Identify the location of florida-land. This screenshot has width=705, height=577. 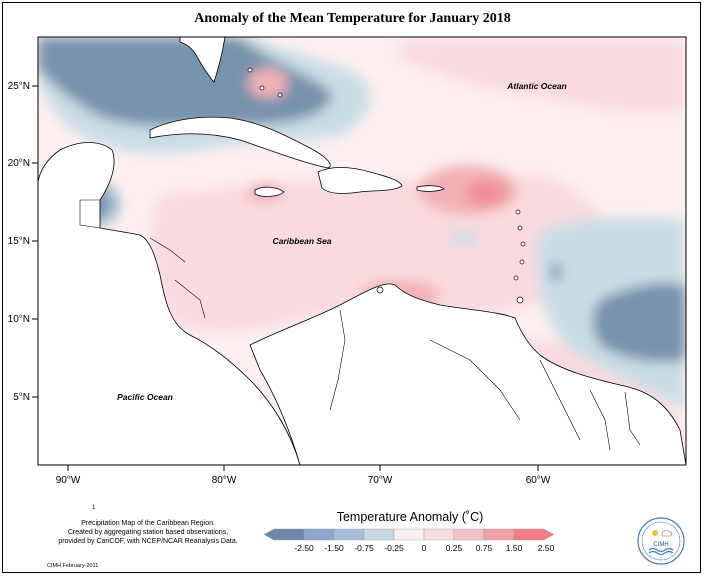
(202, 60).